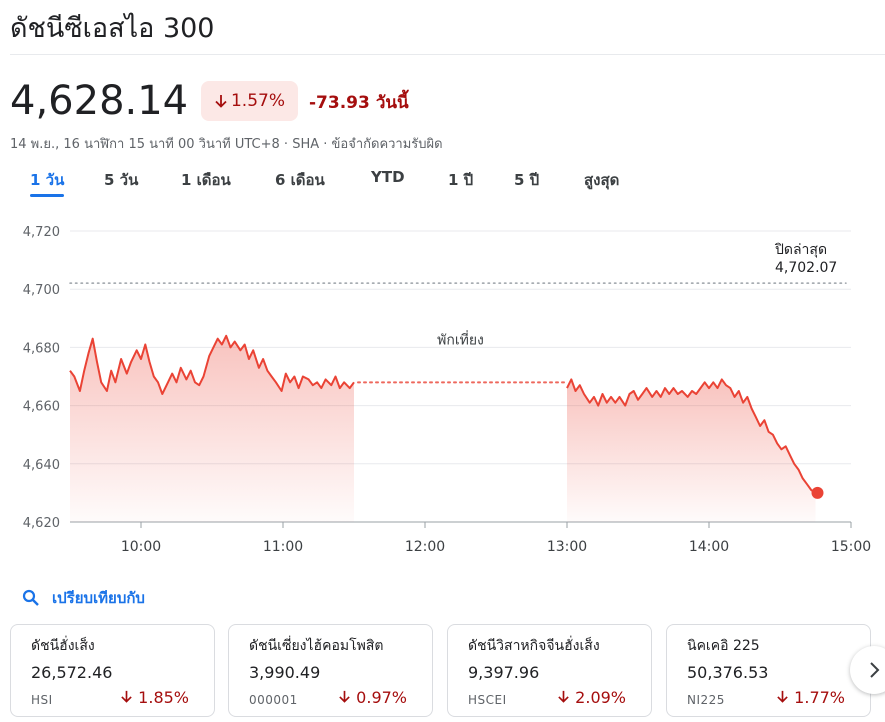 The width and height of the screenshot is (885, 722). What do you see at coordinates (42, 700) in the screenshot?
I see `card-ticker: HSI` at bounding box center [42, 700].